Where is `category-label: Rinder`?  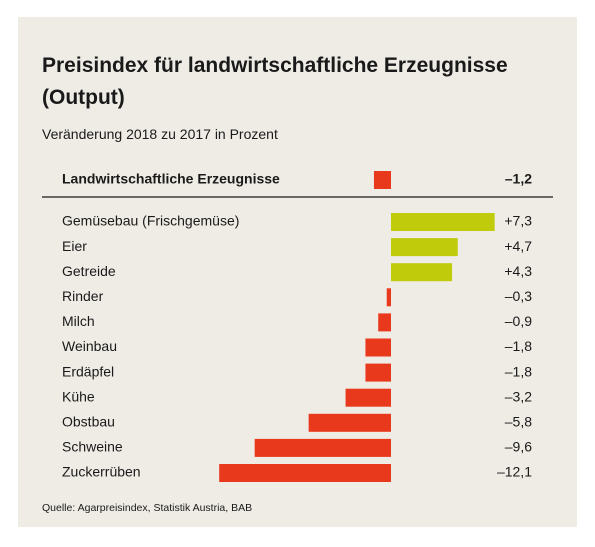 category-label: Rinder is located at coordinates (83, 296).